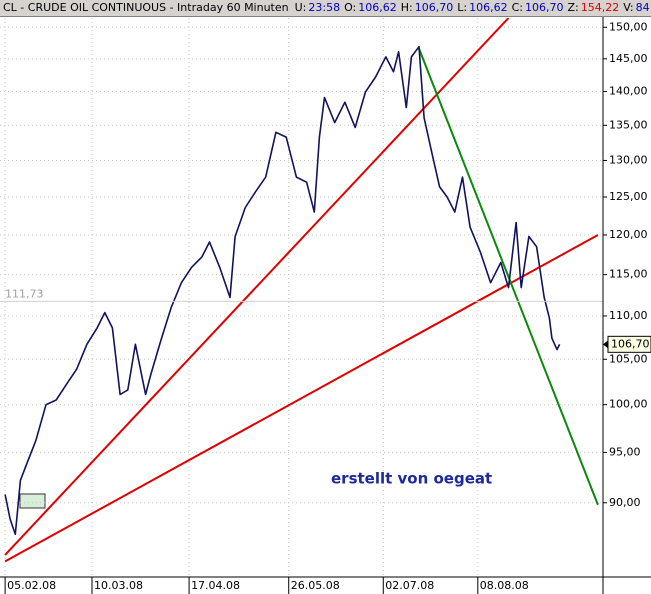 The width and height of the screenshot is (651, 594). I want to click on y-tick-label: 90,00, so click(625, 502).